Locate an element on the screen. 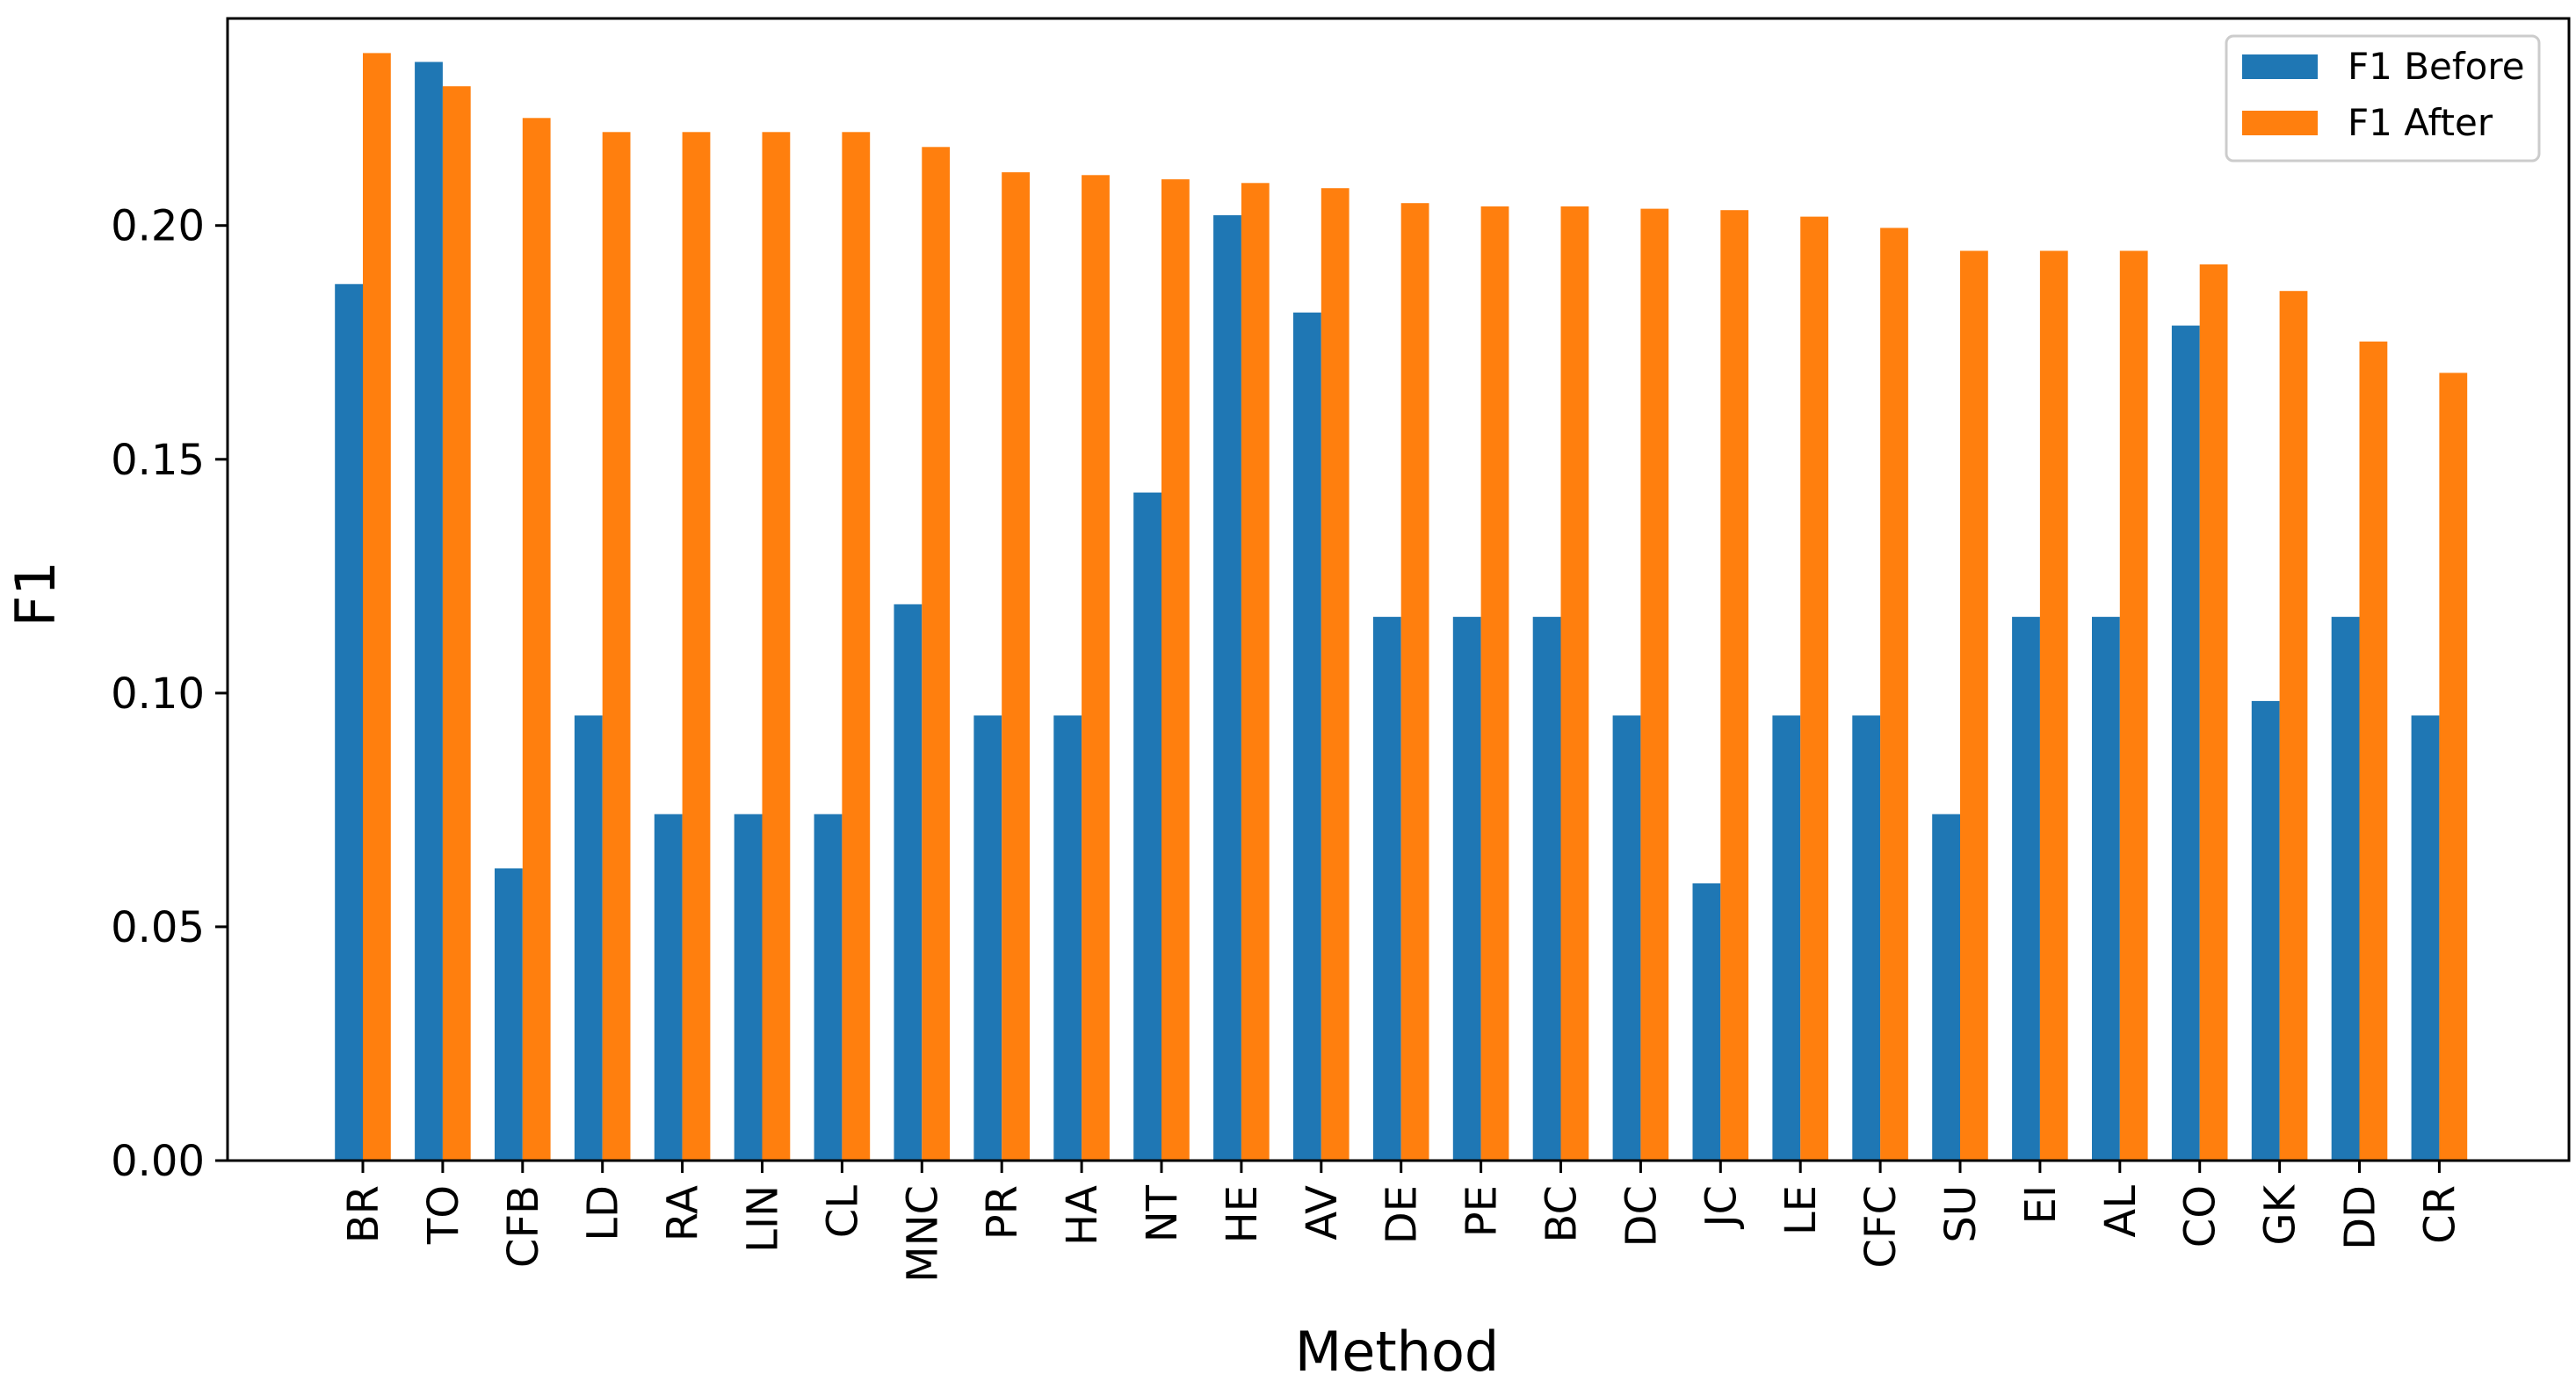 Image resolution: width=2576 pixels, height=1389 pixels. bar-nt-f1-after is located at coordinates (1175, 670).